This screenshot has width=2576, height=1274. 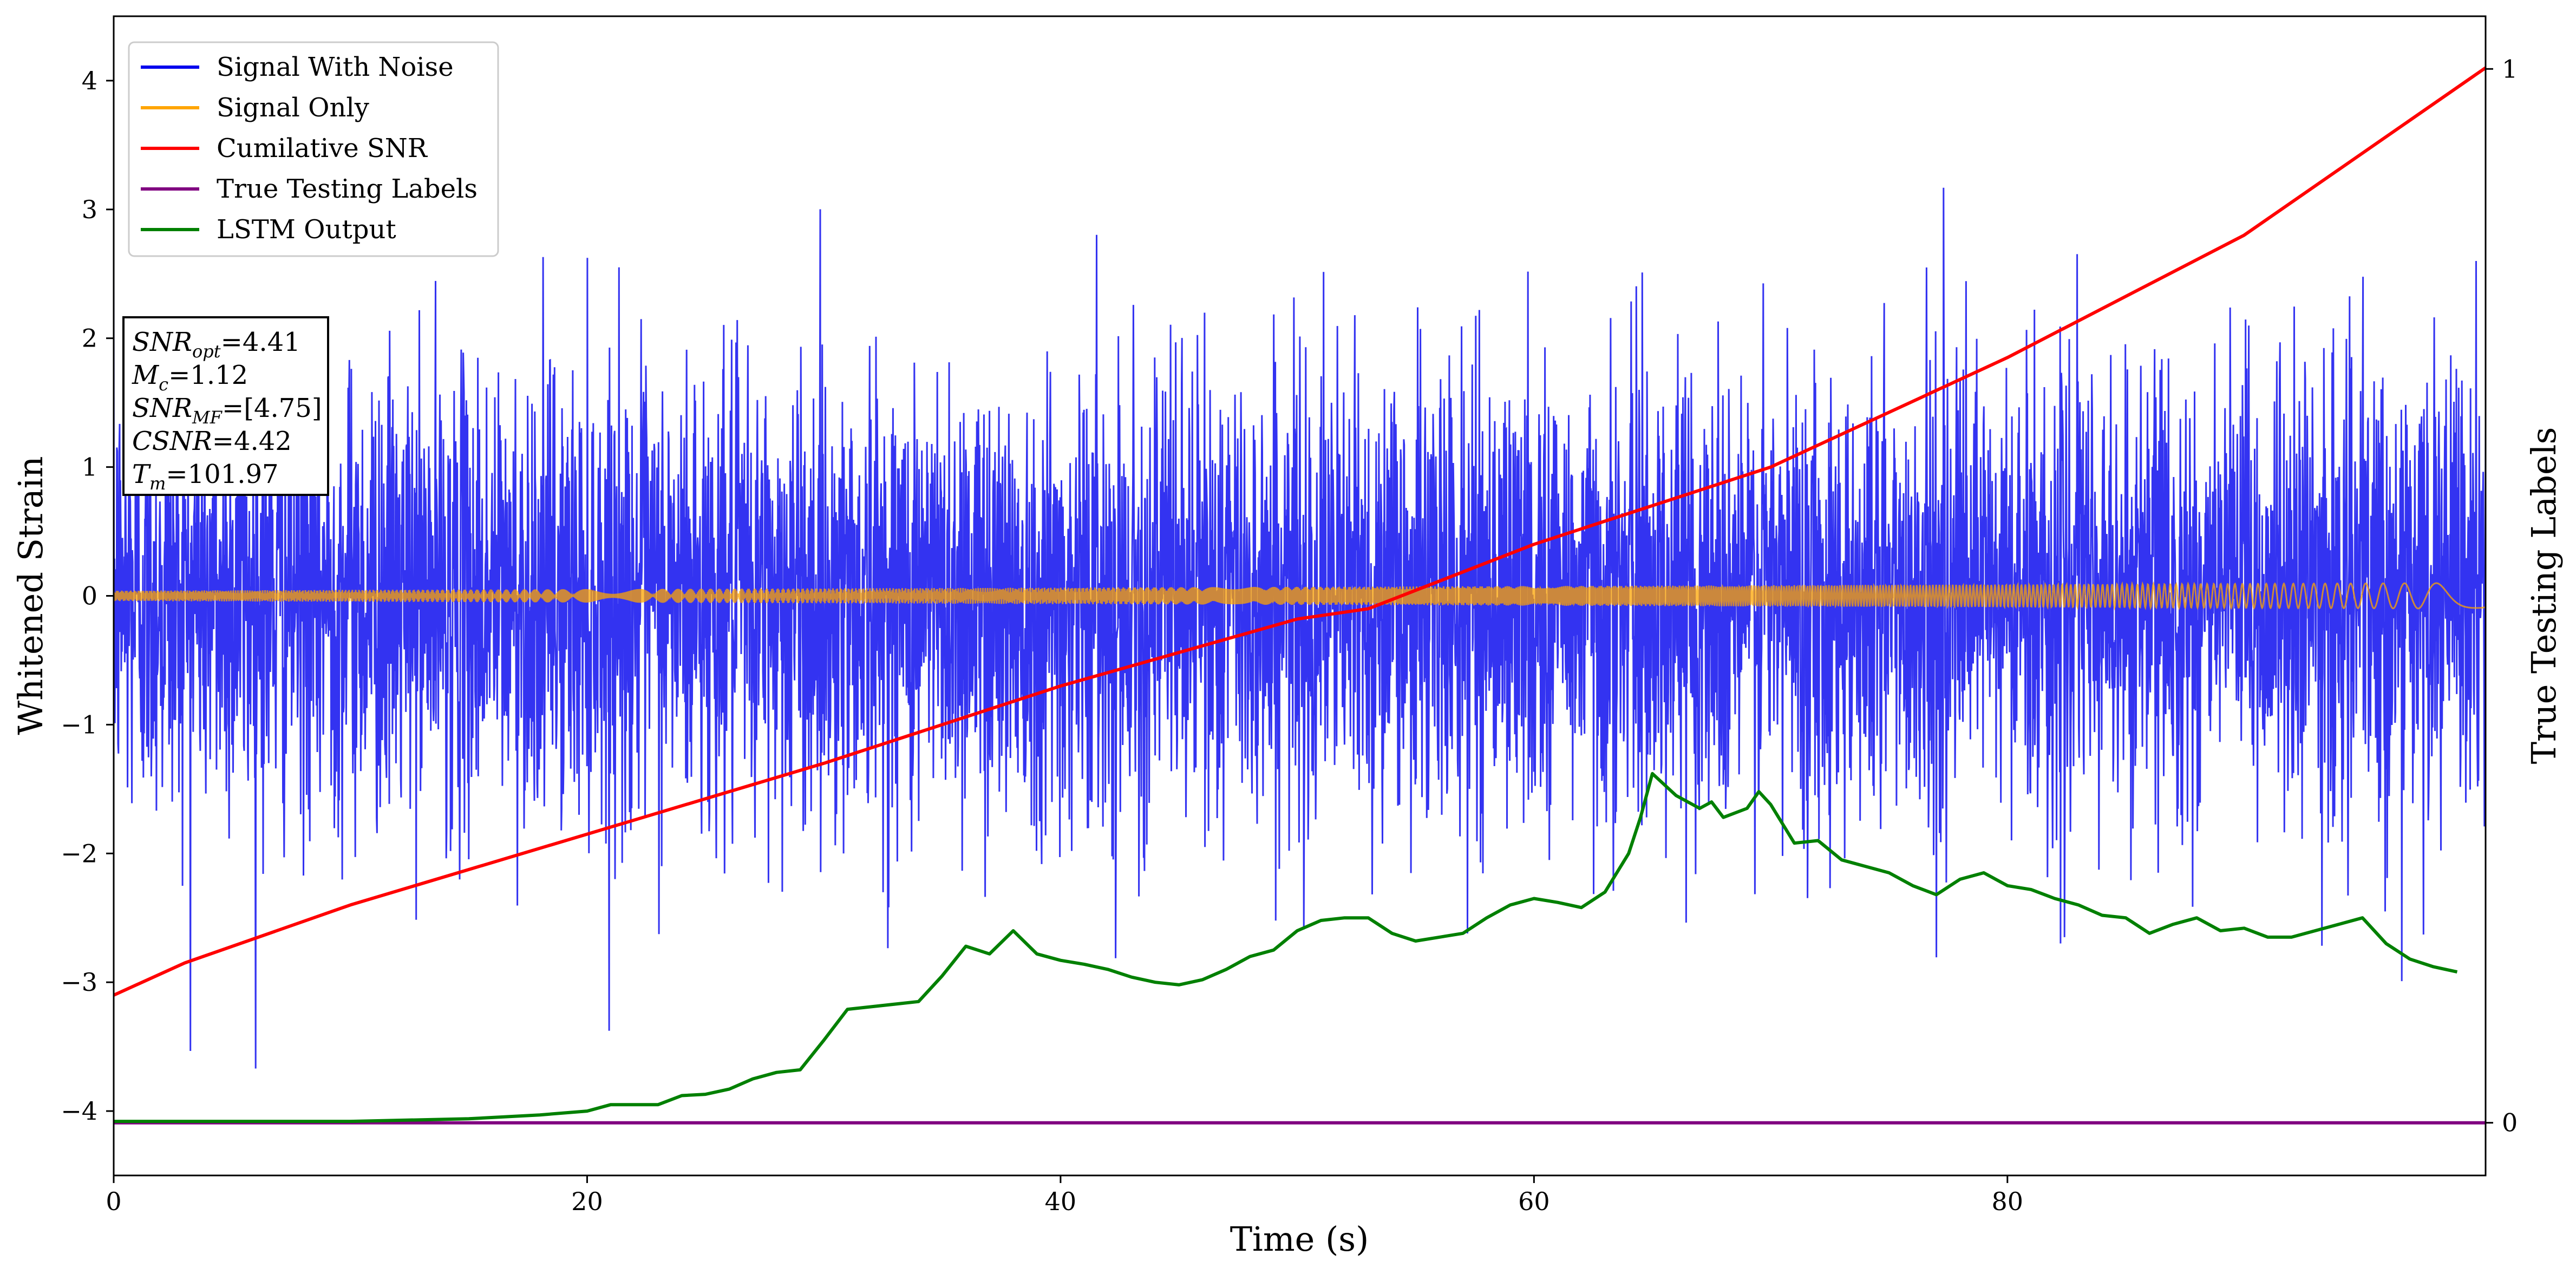 I want to click on legend-label: Cumilative SNR, so click(x=323, y=148).